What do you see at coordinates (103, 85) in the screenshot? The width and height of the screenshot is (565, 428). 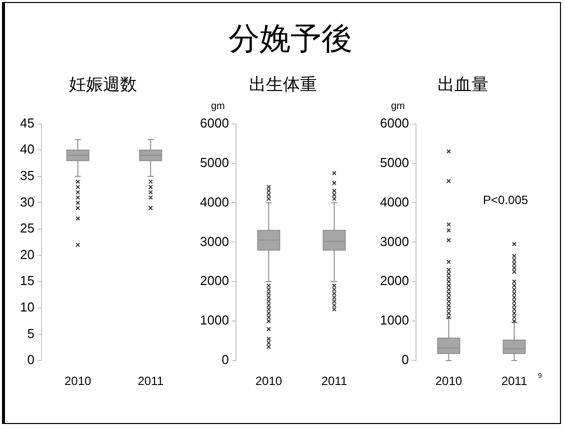 I see `chart-title: 妊娠週数` at bounding box center [103, 85].